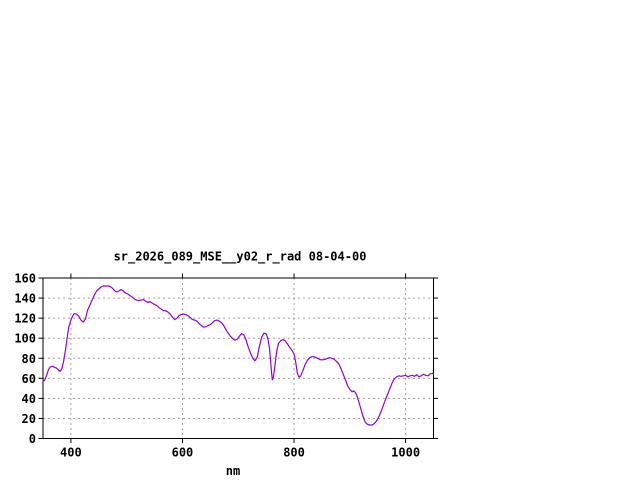 The height and width of the screenshot is (480, 640). Describe the element at coordinates (294, 453) in the screenshot. I see `x-tick-label: 800` at that location.